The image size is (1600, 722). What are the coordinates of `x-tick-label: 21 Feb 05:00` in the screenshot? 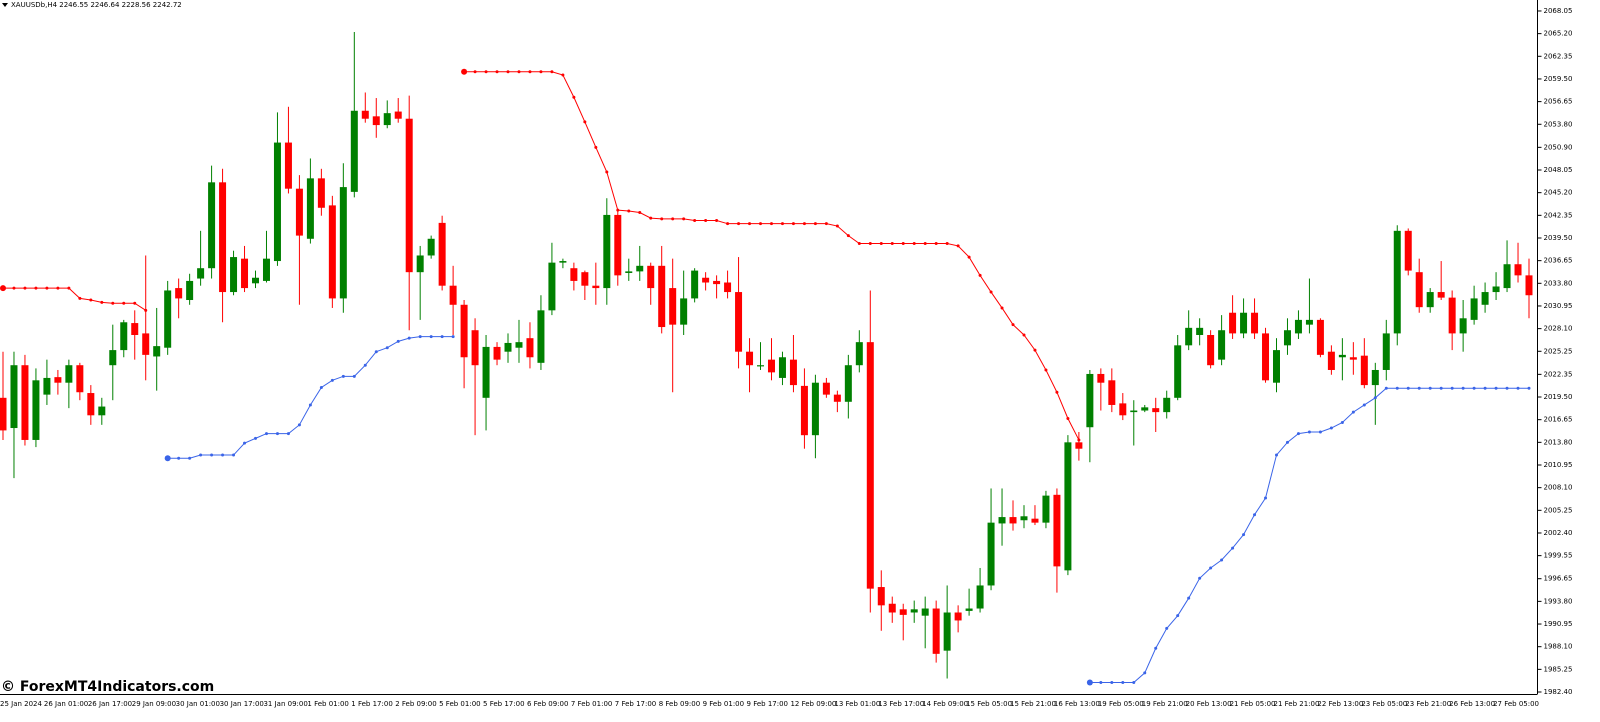 It's located at (1253, 704).